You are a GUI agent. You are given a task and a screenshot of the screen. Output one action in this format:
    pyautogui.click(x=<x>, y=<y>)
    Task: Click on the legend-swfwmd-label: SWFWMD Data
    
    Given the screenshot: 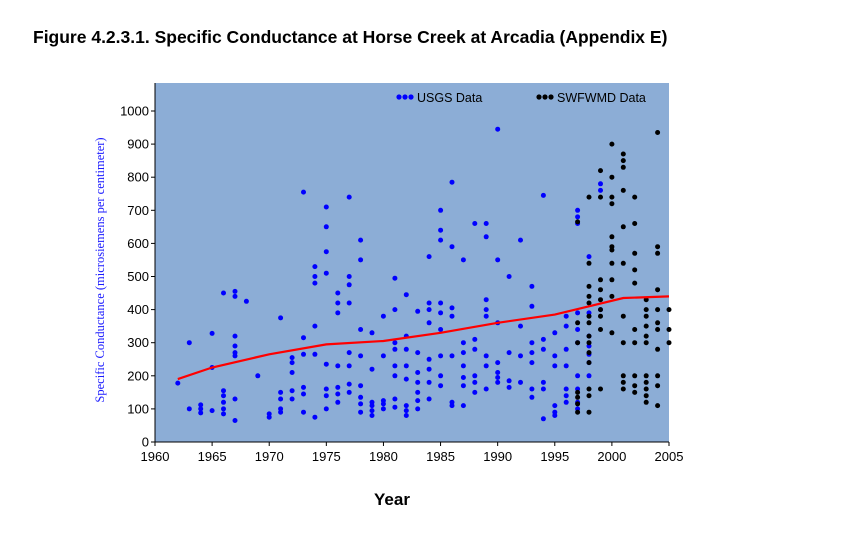 What is the action you would take?
    pyautogui.click(x=601, y=98)
    